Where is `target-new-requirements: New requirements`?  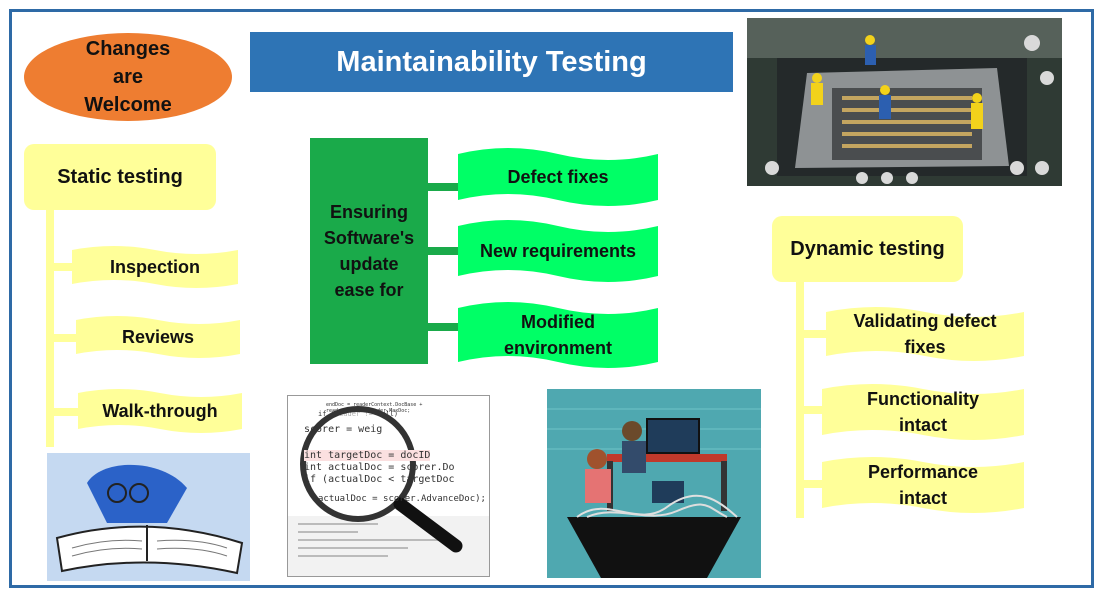 target-new-requirements: New requirements is located at coordinates (558, 251).